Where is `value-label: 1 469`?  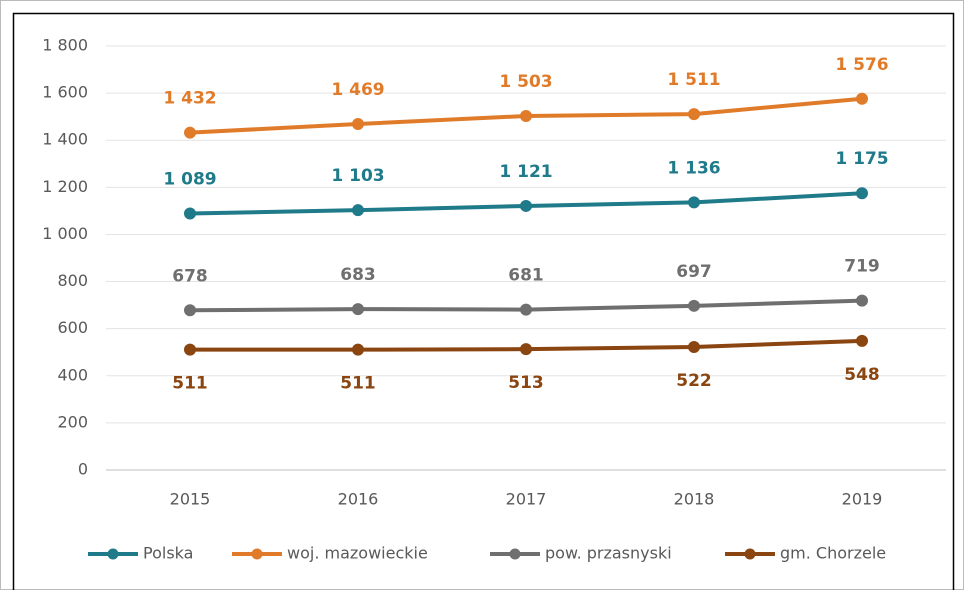
value-label: 1 469 is located at coordinates (357, 90).